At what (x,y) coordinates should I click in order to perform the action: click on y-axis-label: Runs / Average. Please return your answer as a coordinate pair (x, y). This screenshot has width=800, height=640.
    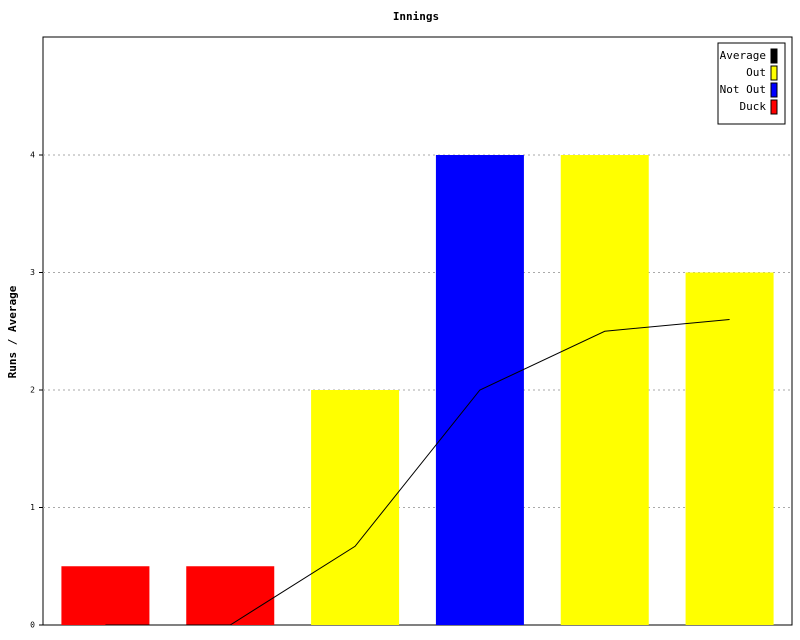
    Looking at the image, I should click on (12, 331).